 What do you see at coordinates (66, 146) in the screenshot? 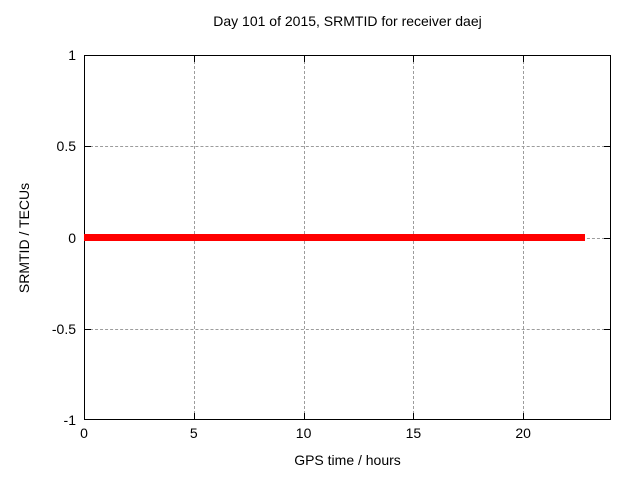
I see `y-tick-label: 0.5` at bounding box center [66, 146].